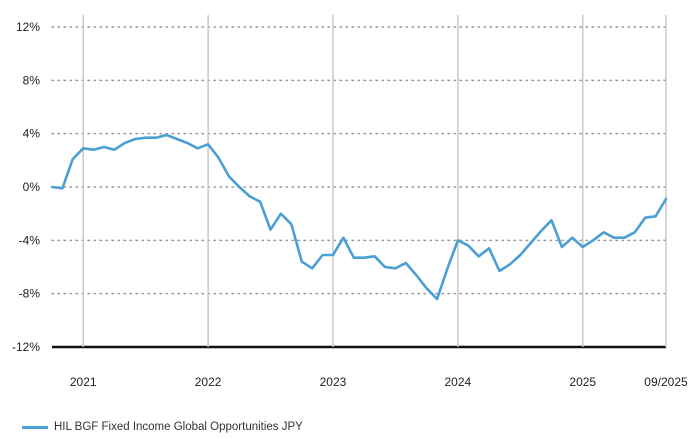 The height and width of the screenshot is (439, 690). What do you see at coordinates (30, 240) in the screenshot?
I see `y-tick-label: -4%` at bounding box center [30, 240].